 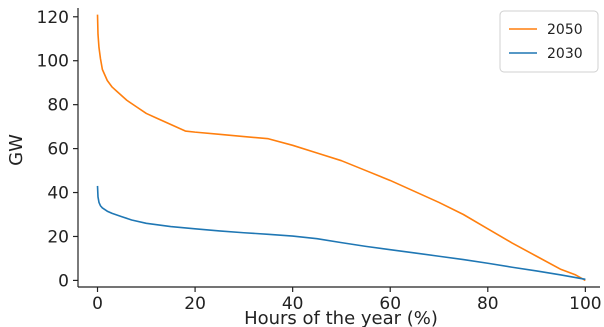 What do you see at coordinates (58, 194) in the screenshot?
I see `y-tick-label: 40` at bounding box center [58, 194].